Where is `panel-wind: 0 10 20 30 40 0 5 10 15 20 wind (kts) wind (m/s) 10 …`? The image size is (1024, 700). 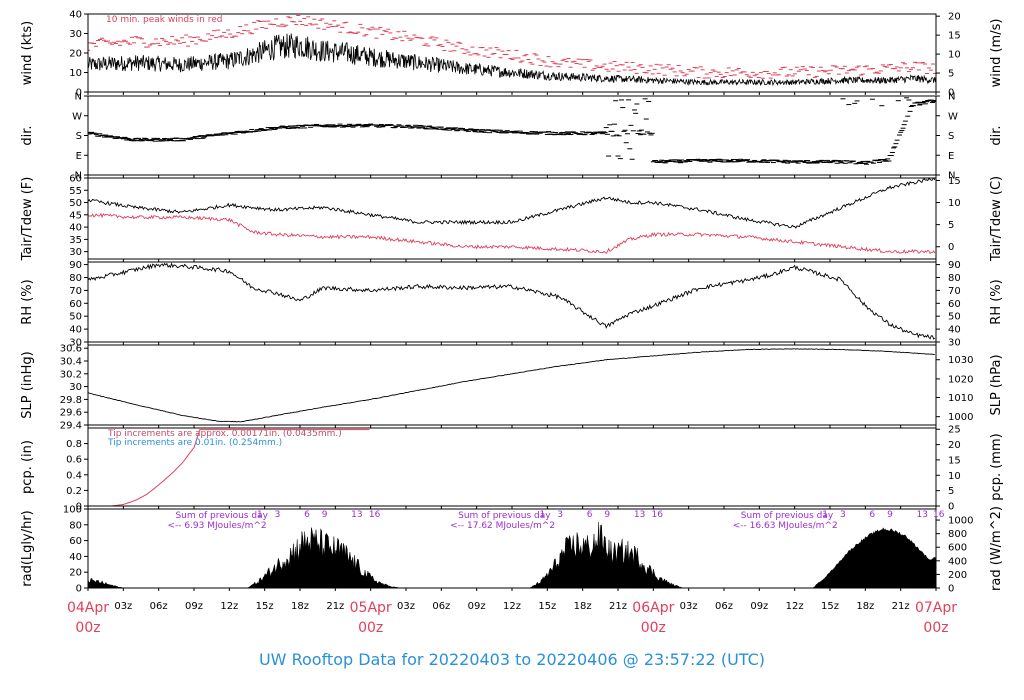 panel-wind: 0 10 20 30 40 0 5 10 15 20 wind (kts) wind (m/s) 10 … is located at coordinates (512, 54).